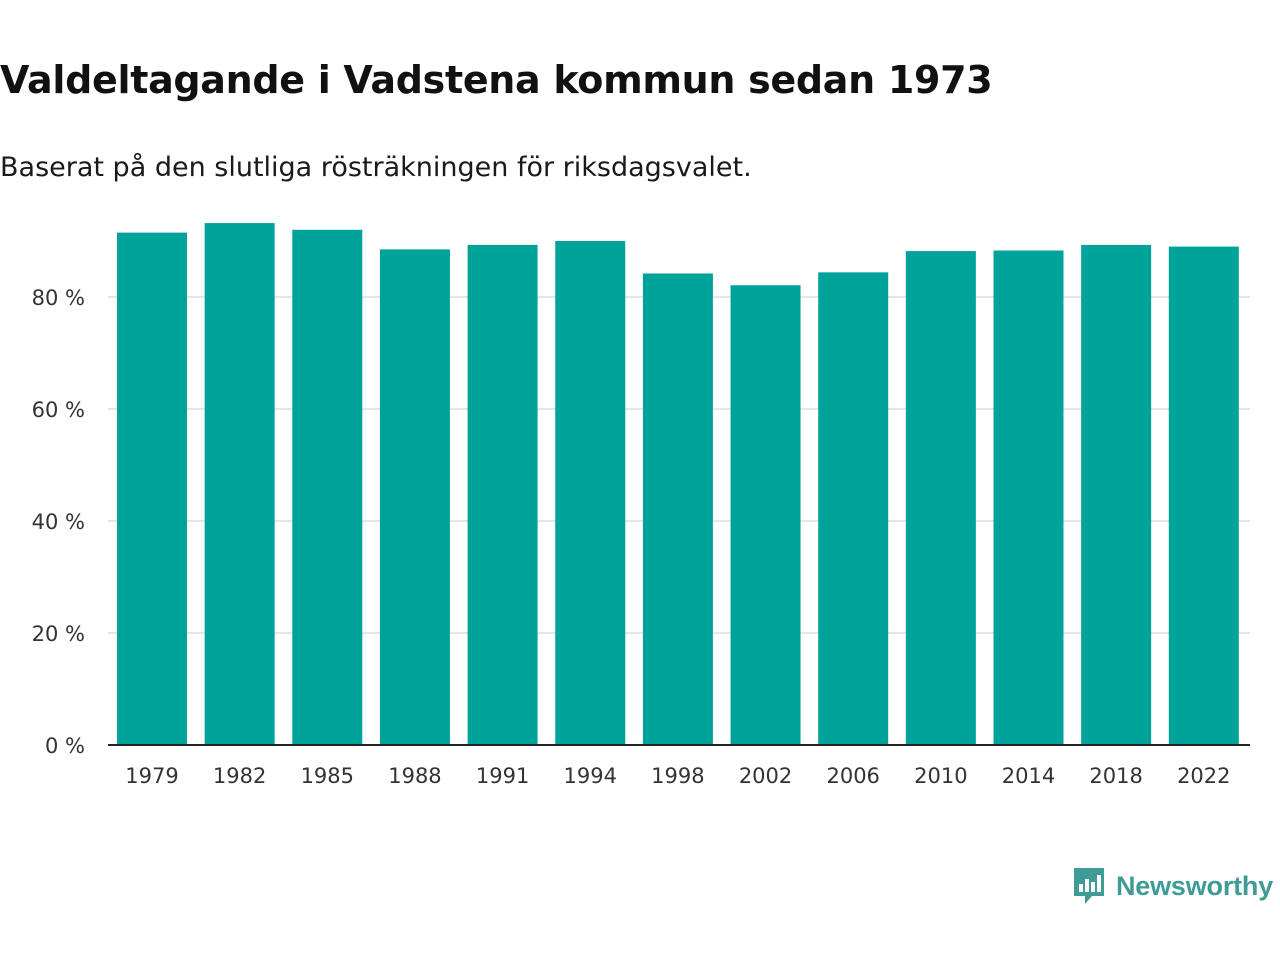 The image size is (1280, 960). What do you see at coordinates (151, 776) in the screenshot?
I see `x-tick-label: 1979` at bounding box center [151, 776].